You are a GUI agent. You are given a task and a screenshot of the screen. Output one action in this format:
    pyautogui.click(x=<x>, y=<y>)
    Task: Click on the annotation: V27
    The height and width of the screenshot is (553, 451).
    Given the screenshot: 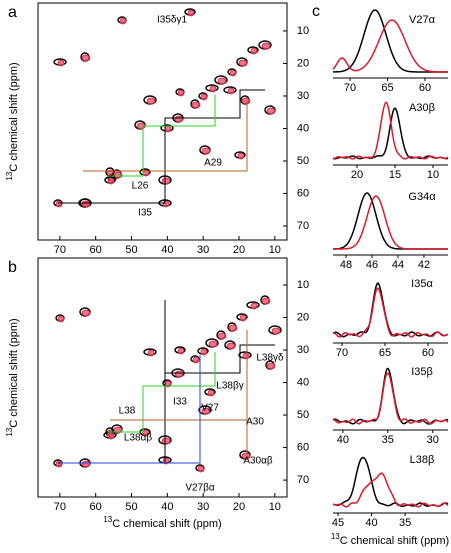 What is the action you would take?
    pyautogui.click(x=210, y=408)
    